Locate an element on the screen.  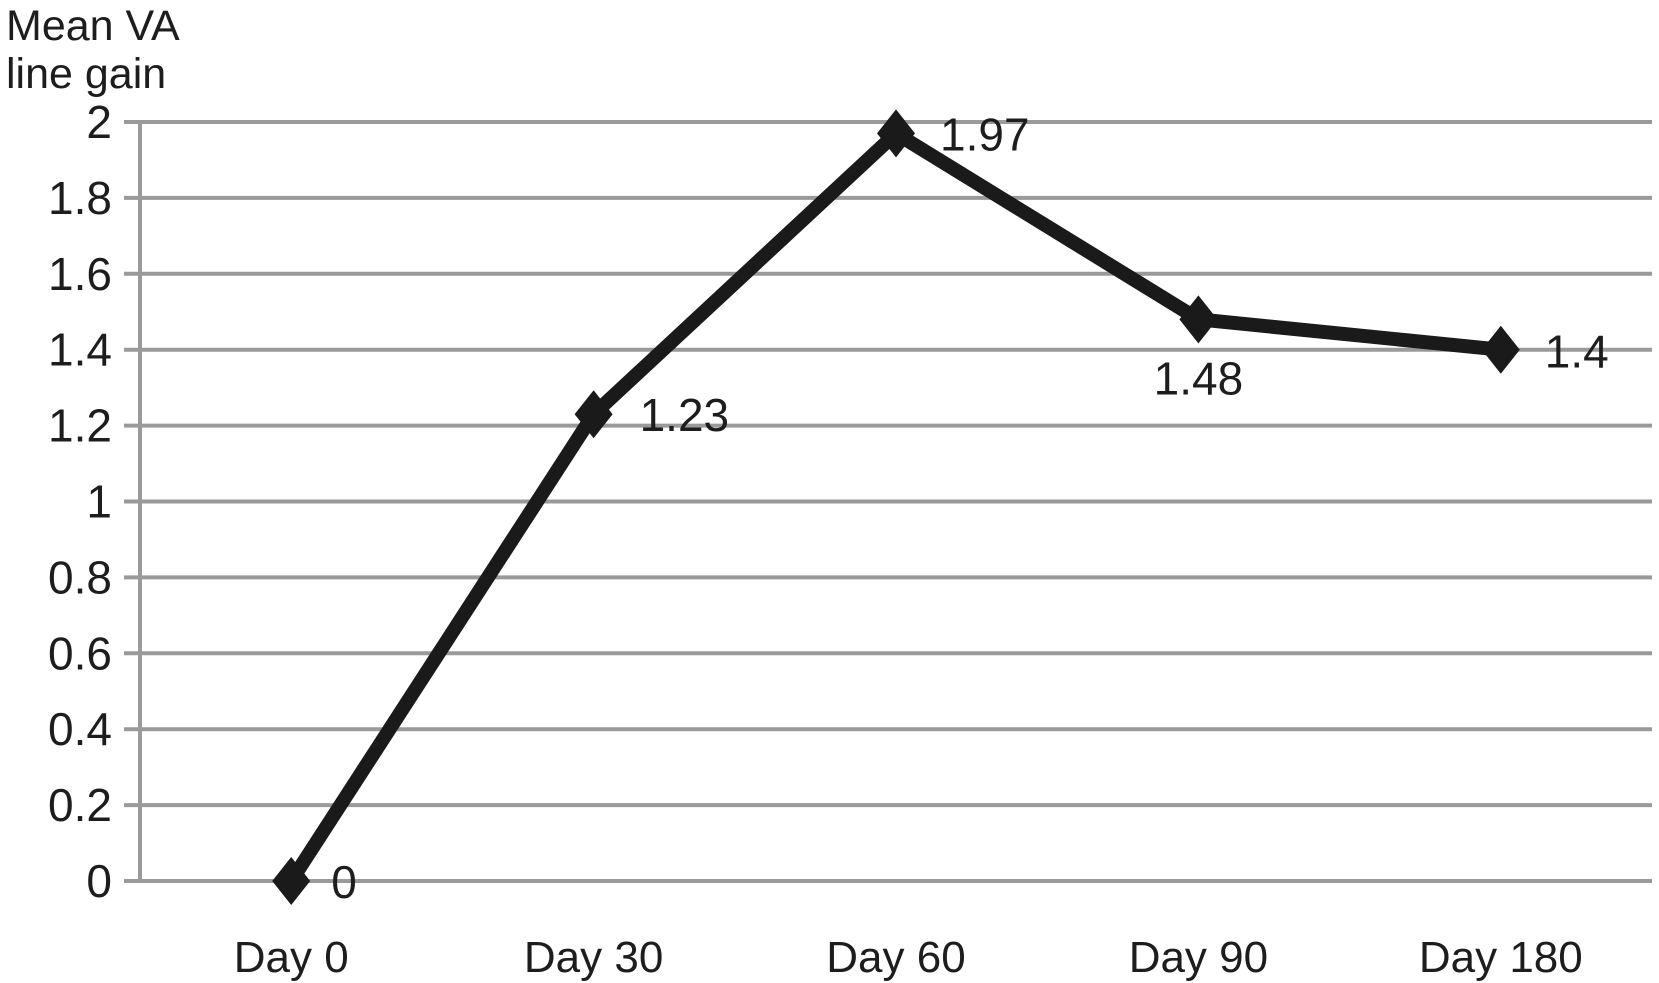
y-tick-label: 1.6 is located at coordinates (80, 274).